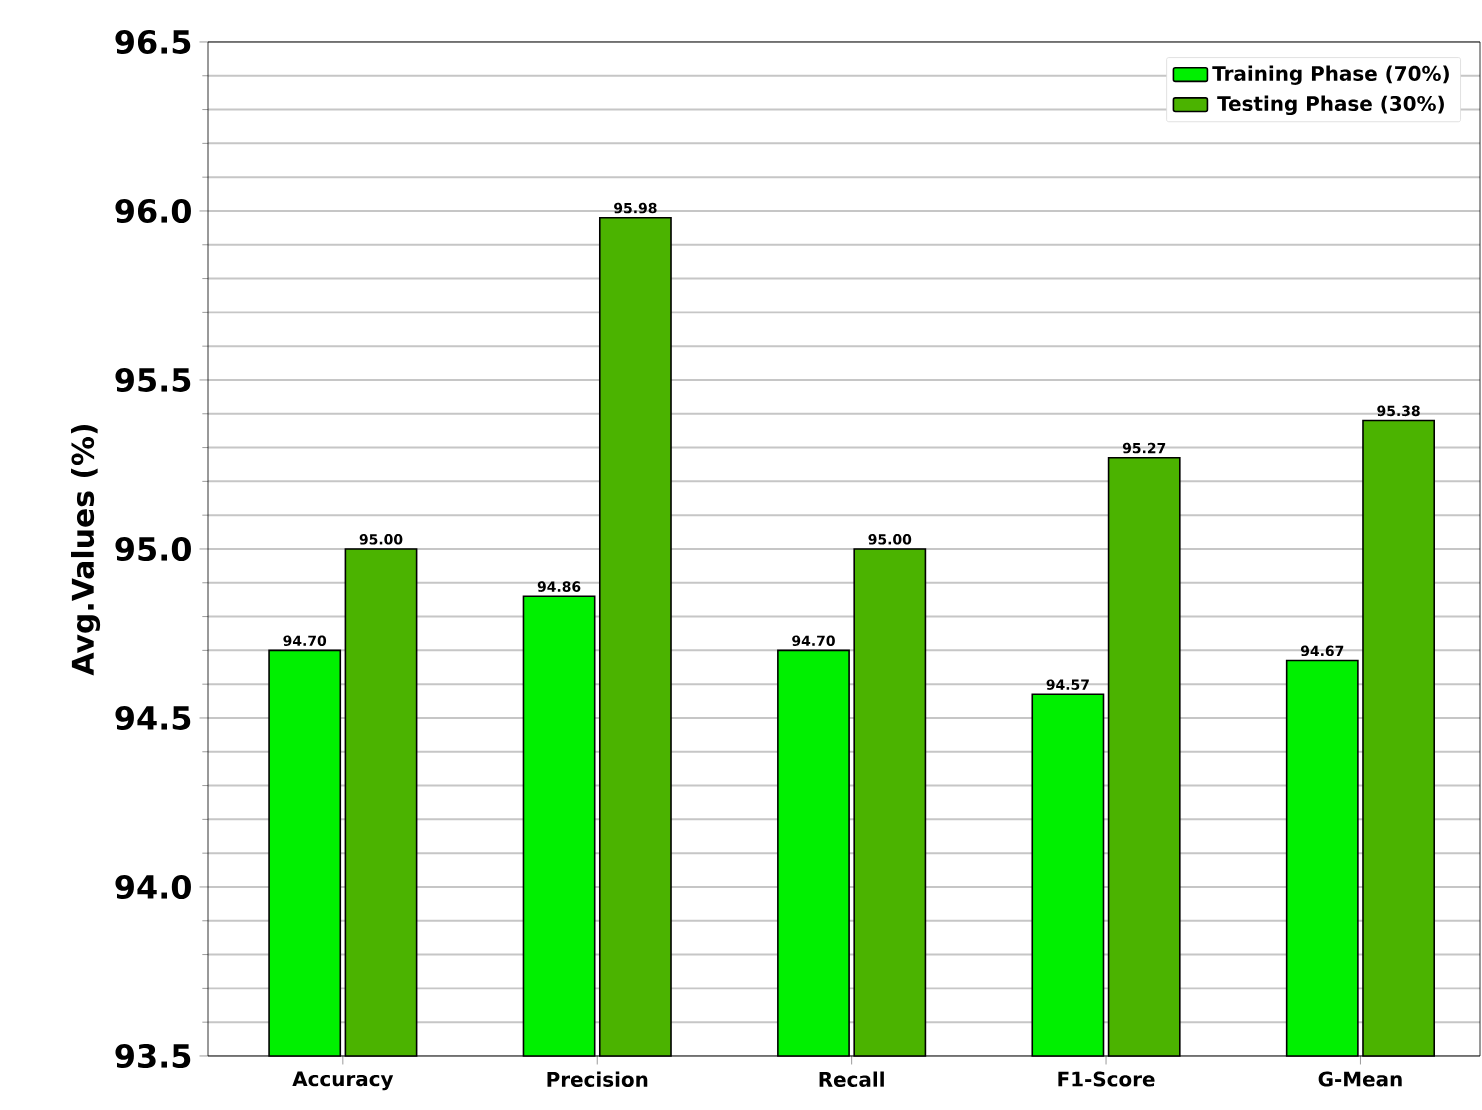  What do you see at coordinates (85, 550) in the screenshot?
I see `y-axis-title: Avg.Values (%)` at bounding box center [85, 550].